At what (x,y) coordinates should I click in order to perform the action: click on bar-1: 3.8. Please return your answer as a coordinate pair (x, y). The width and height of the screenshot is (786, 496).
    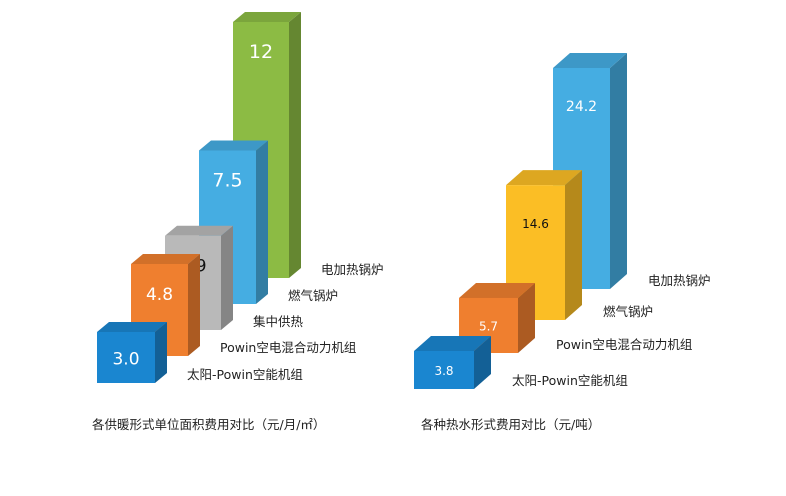
    Looking at the image, I should click on (452, 362).